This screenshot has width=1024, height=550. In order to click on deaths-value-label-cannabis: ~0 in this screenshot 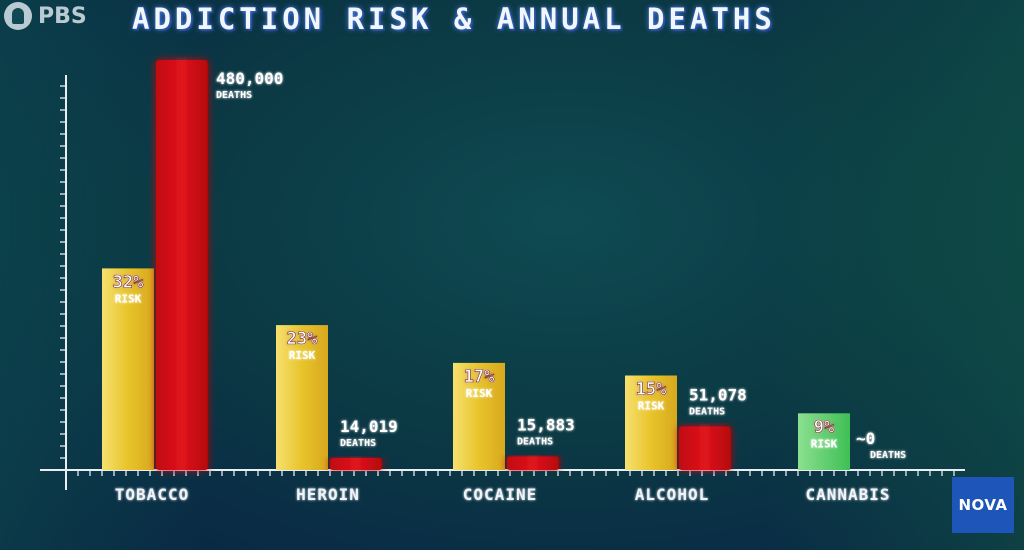, I will do `click(865, 438)`.